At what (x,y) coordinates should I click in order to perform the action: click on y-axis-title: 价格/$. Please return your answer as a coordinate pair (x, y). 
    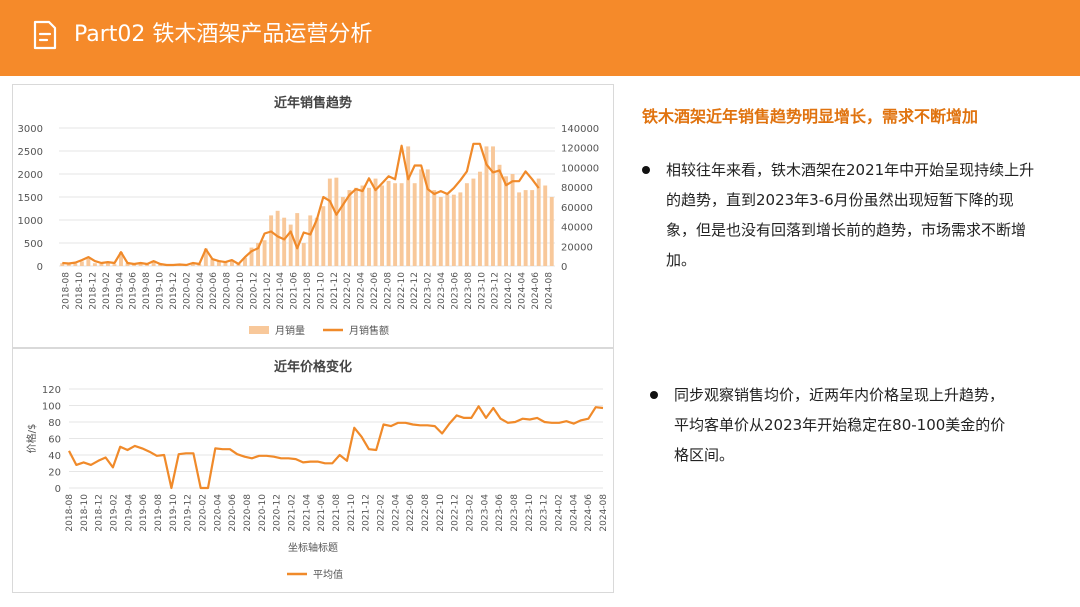
    Looking at the image, I should click on (31, 439).